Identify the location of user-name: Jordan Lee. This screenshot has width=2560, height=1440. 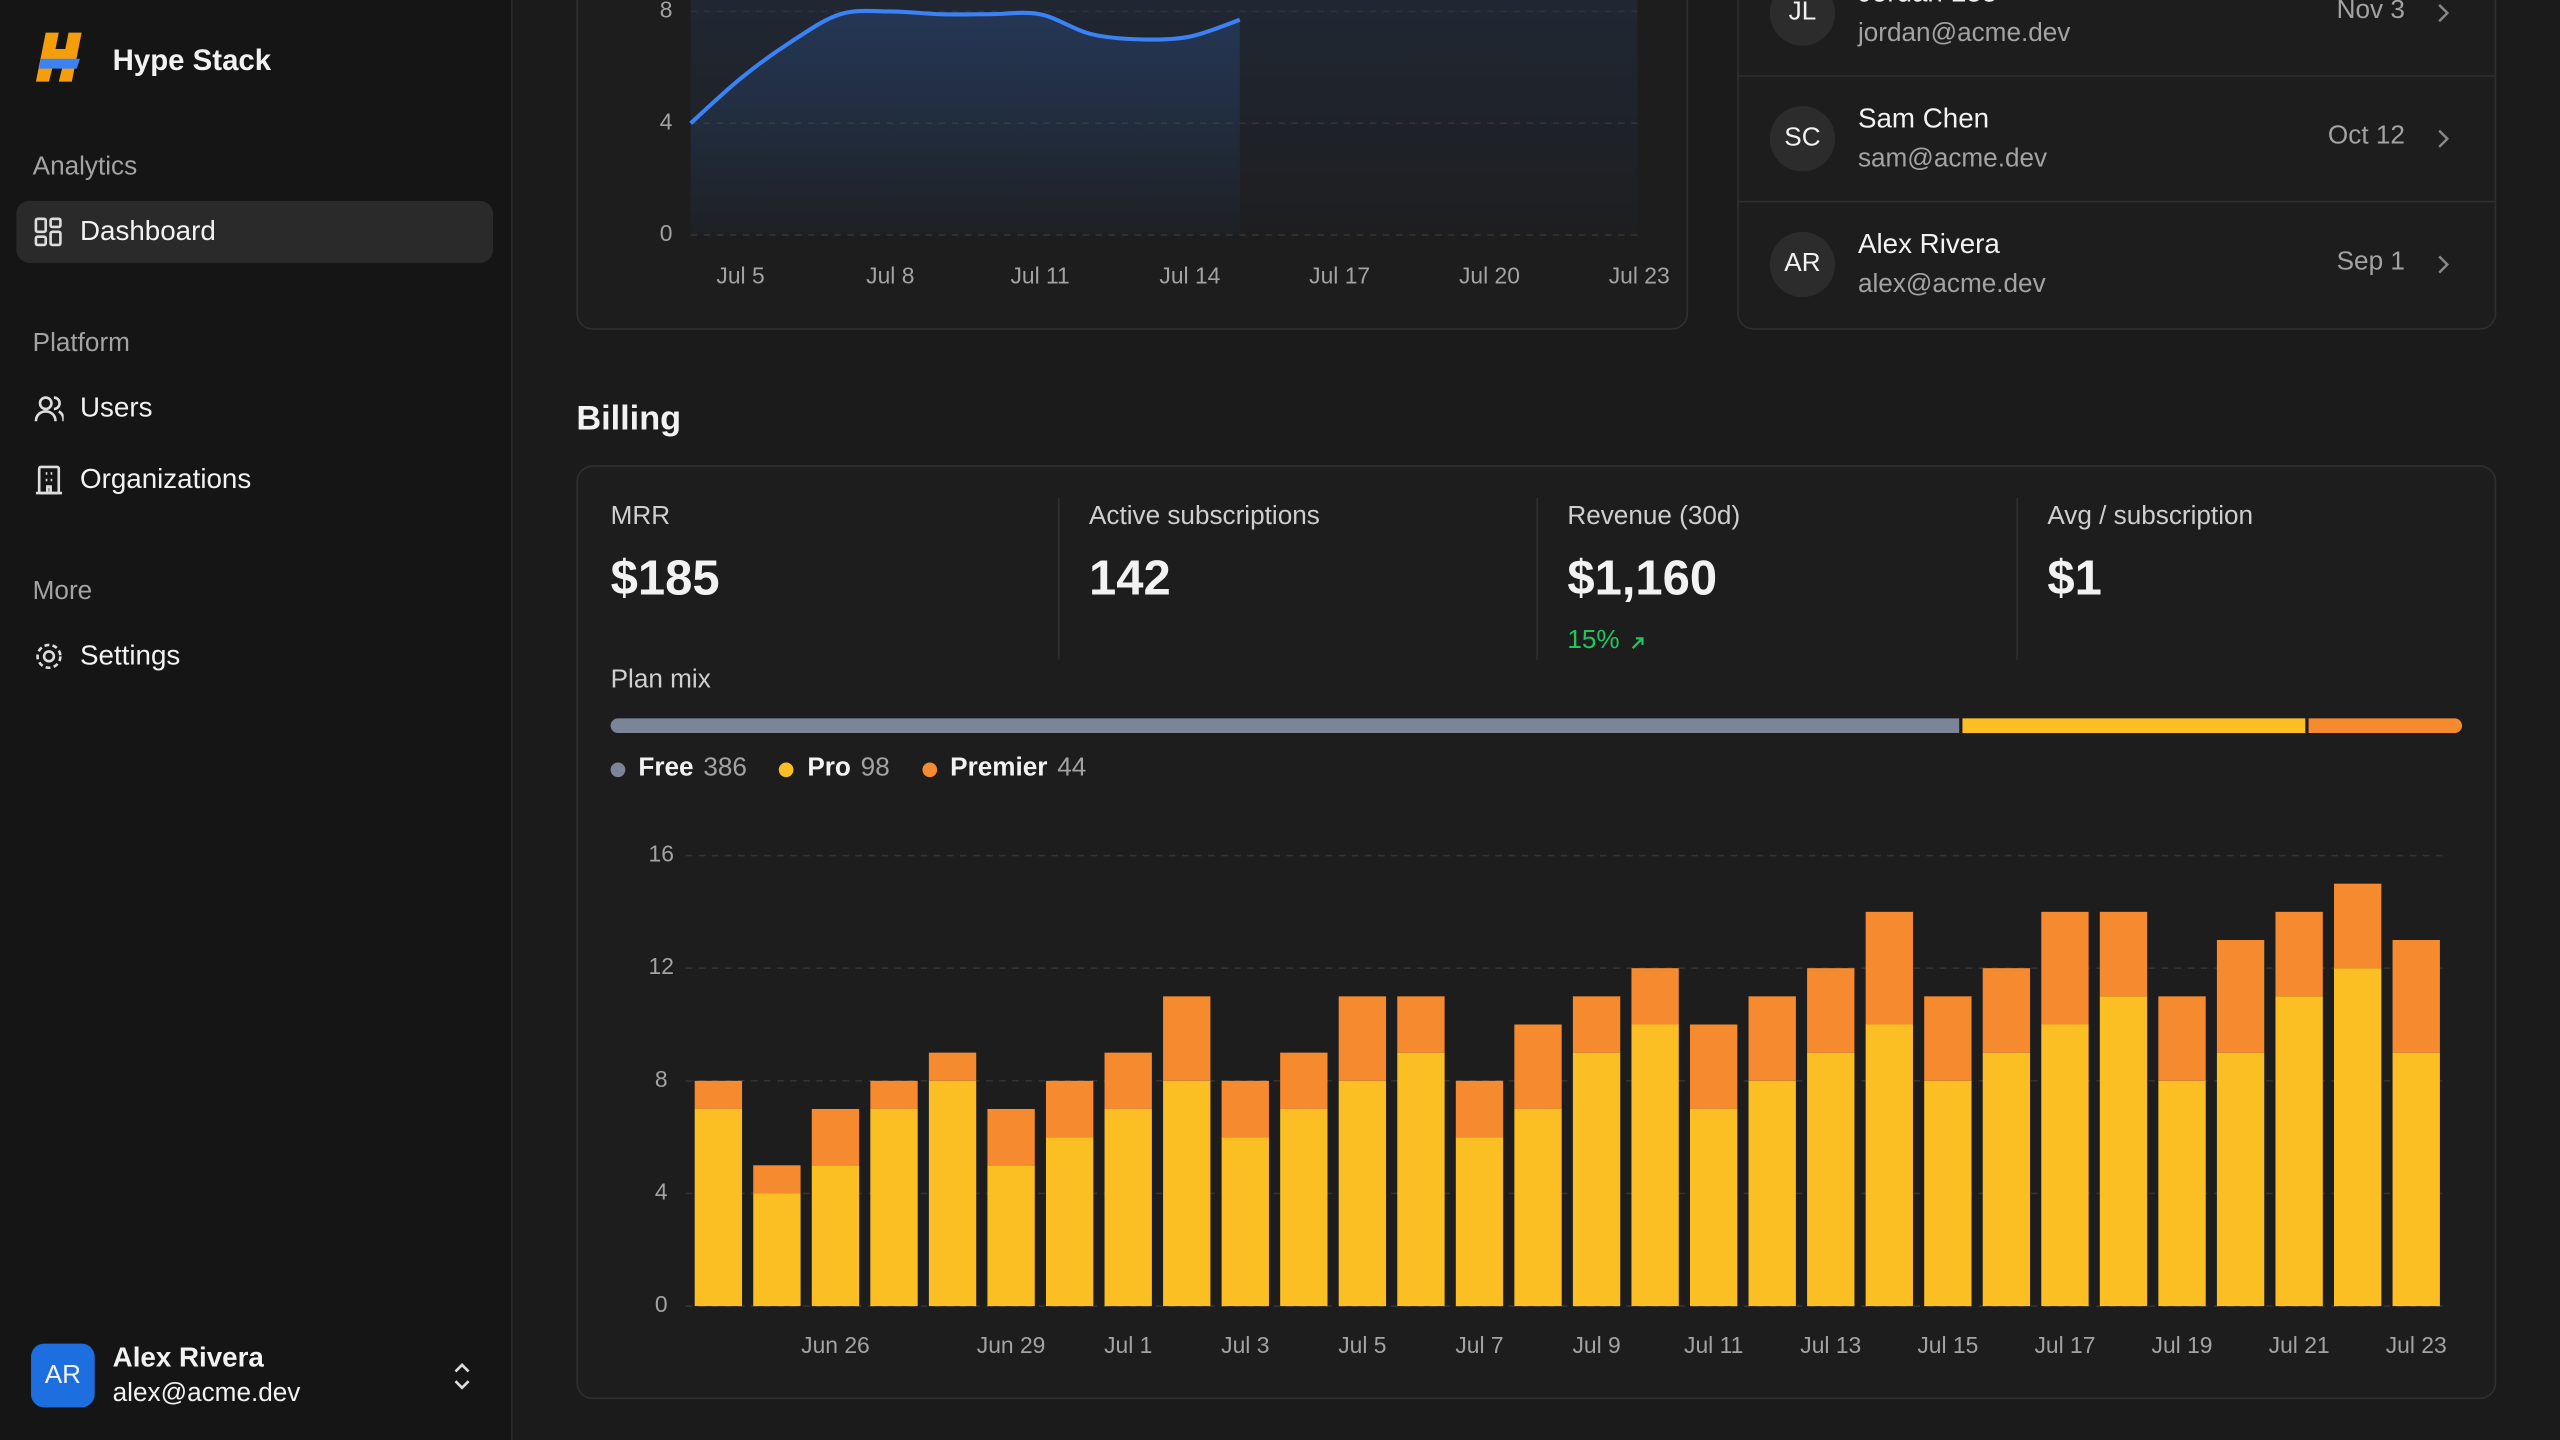
(1927, 5).